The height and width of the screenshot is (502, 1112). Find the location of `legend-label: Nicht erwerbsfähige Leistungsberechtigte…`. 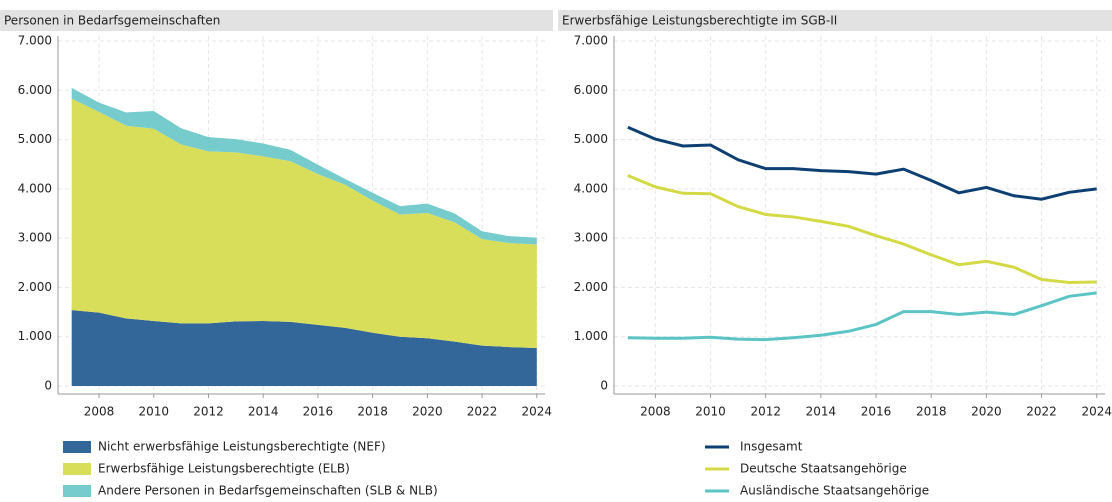

legend-label: Nicht erwerbsfähige Leistungsberechtigte… is located at coordinates (242, 447).